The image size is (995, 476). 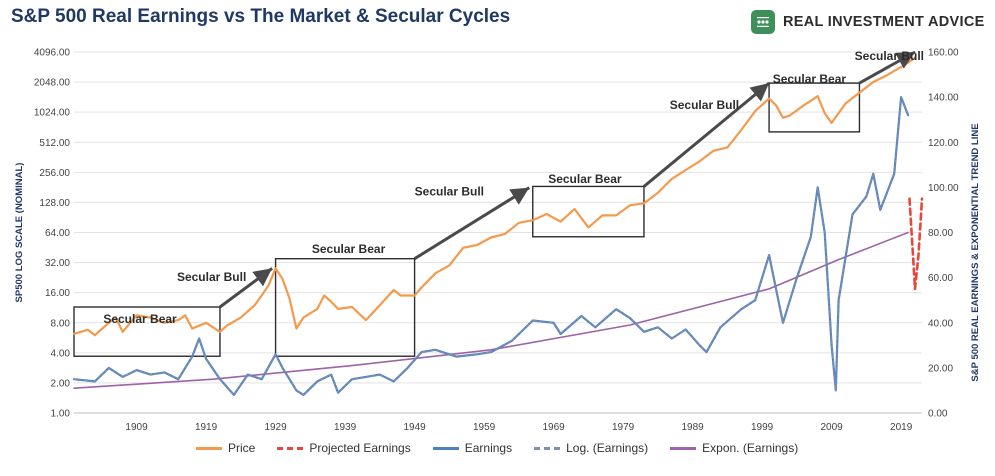 What do you see at coordinates (275, 427) in the screenshot?
I see `x-tick-label: 1929` at bounding box center [275, 427].